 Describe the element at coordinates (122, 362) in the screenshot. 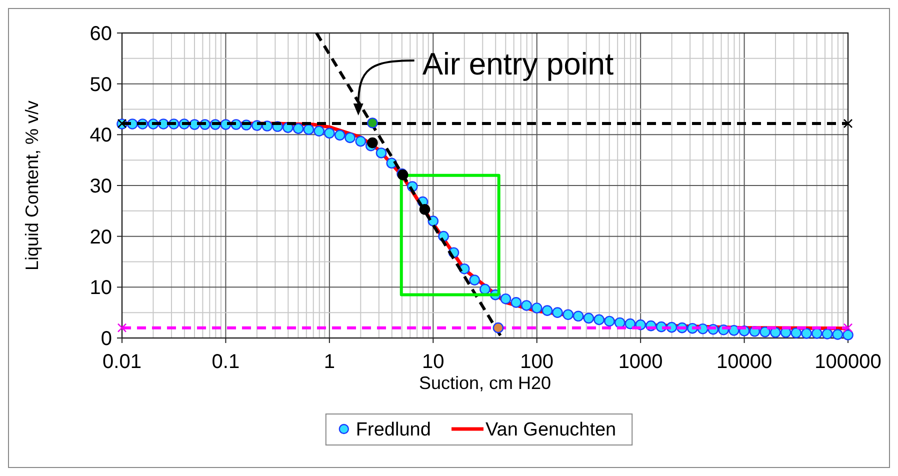

I see `x-tick-label: 0.01` at that location.